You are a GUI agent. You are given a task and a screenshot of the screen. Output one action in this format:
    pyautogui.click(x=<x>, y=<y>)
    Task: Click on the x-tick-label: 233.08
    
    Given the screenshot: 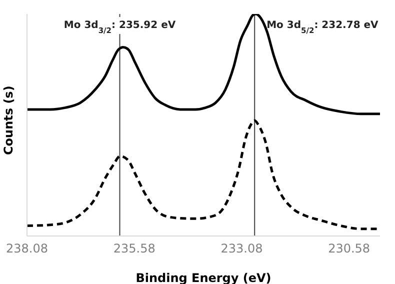 What is the action you would take?
    pyautogui.click(x=241, y=249)
    